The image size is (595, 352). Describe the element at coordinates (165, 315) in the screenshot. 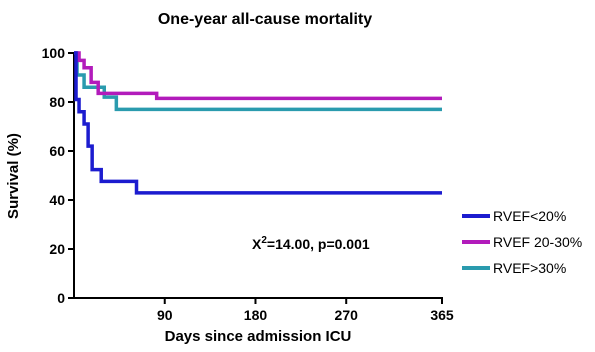

I see `x-tick-label: 90` at that location.